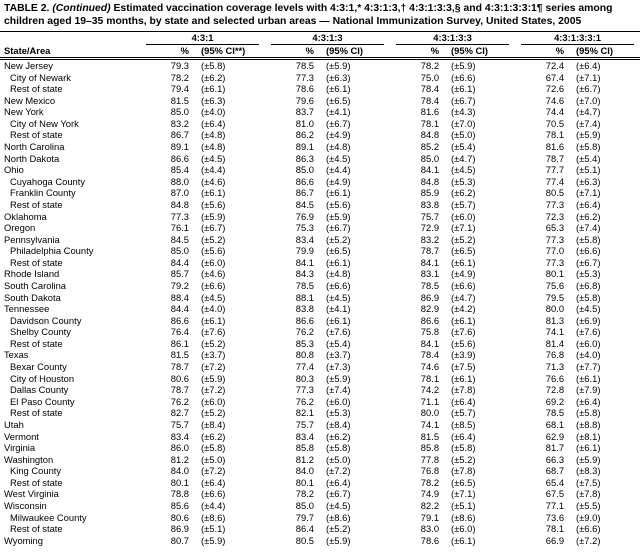  I want to click on percent-cell: 83.0, so click(430, 529).